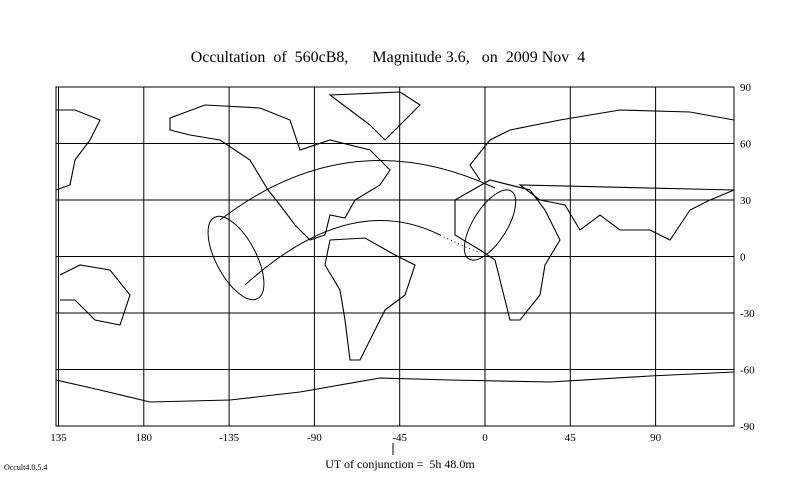  Describe the element at coordinates (743, 258) in the screenshot. I see `lat-tick-label: 0` at that location.